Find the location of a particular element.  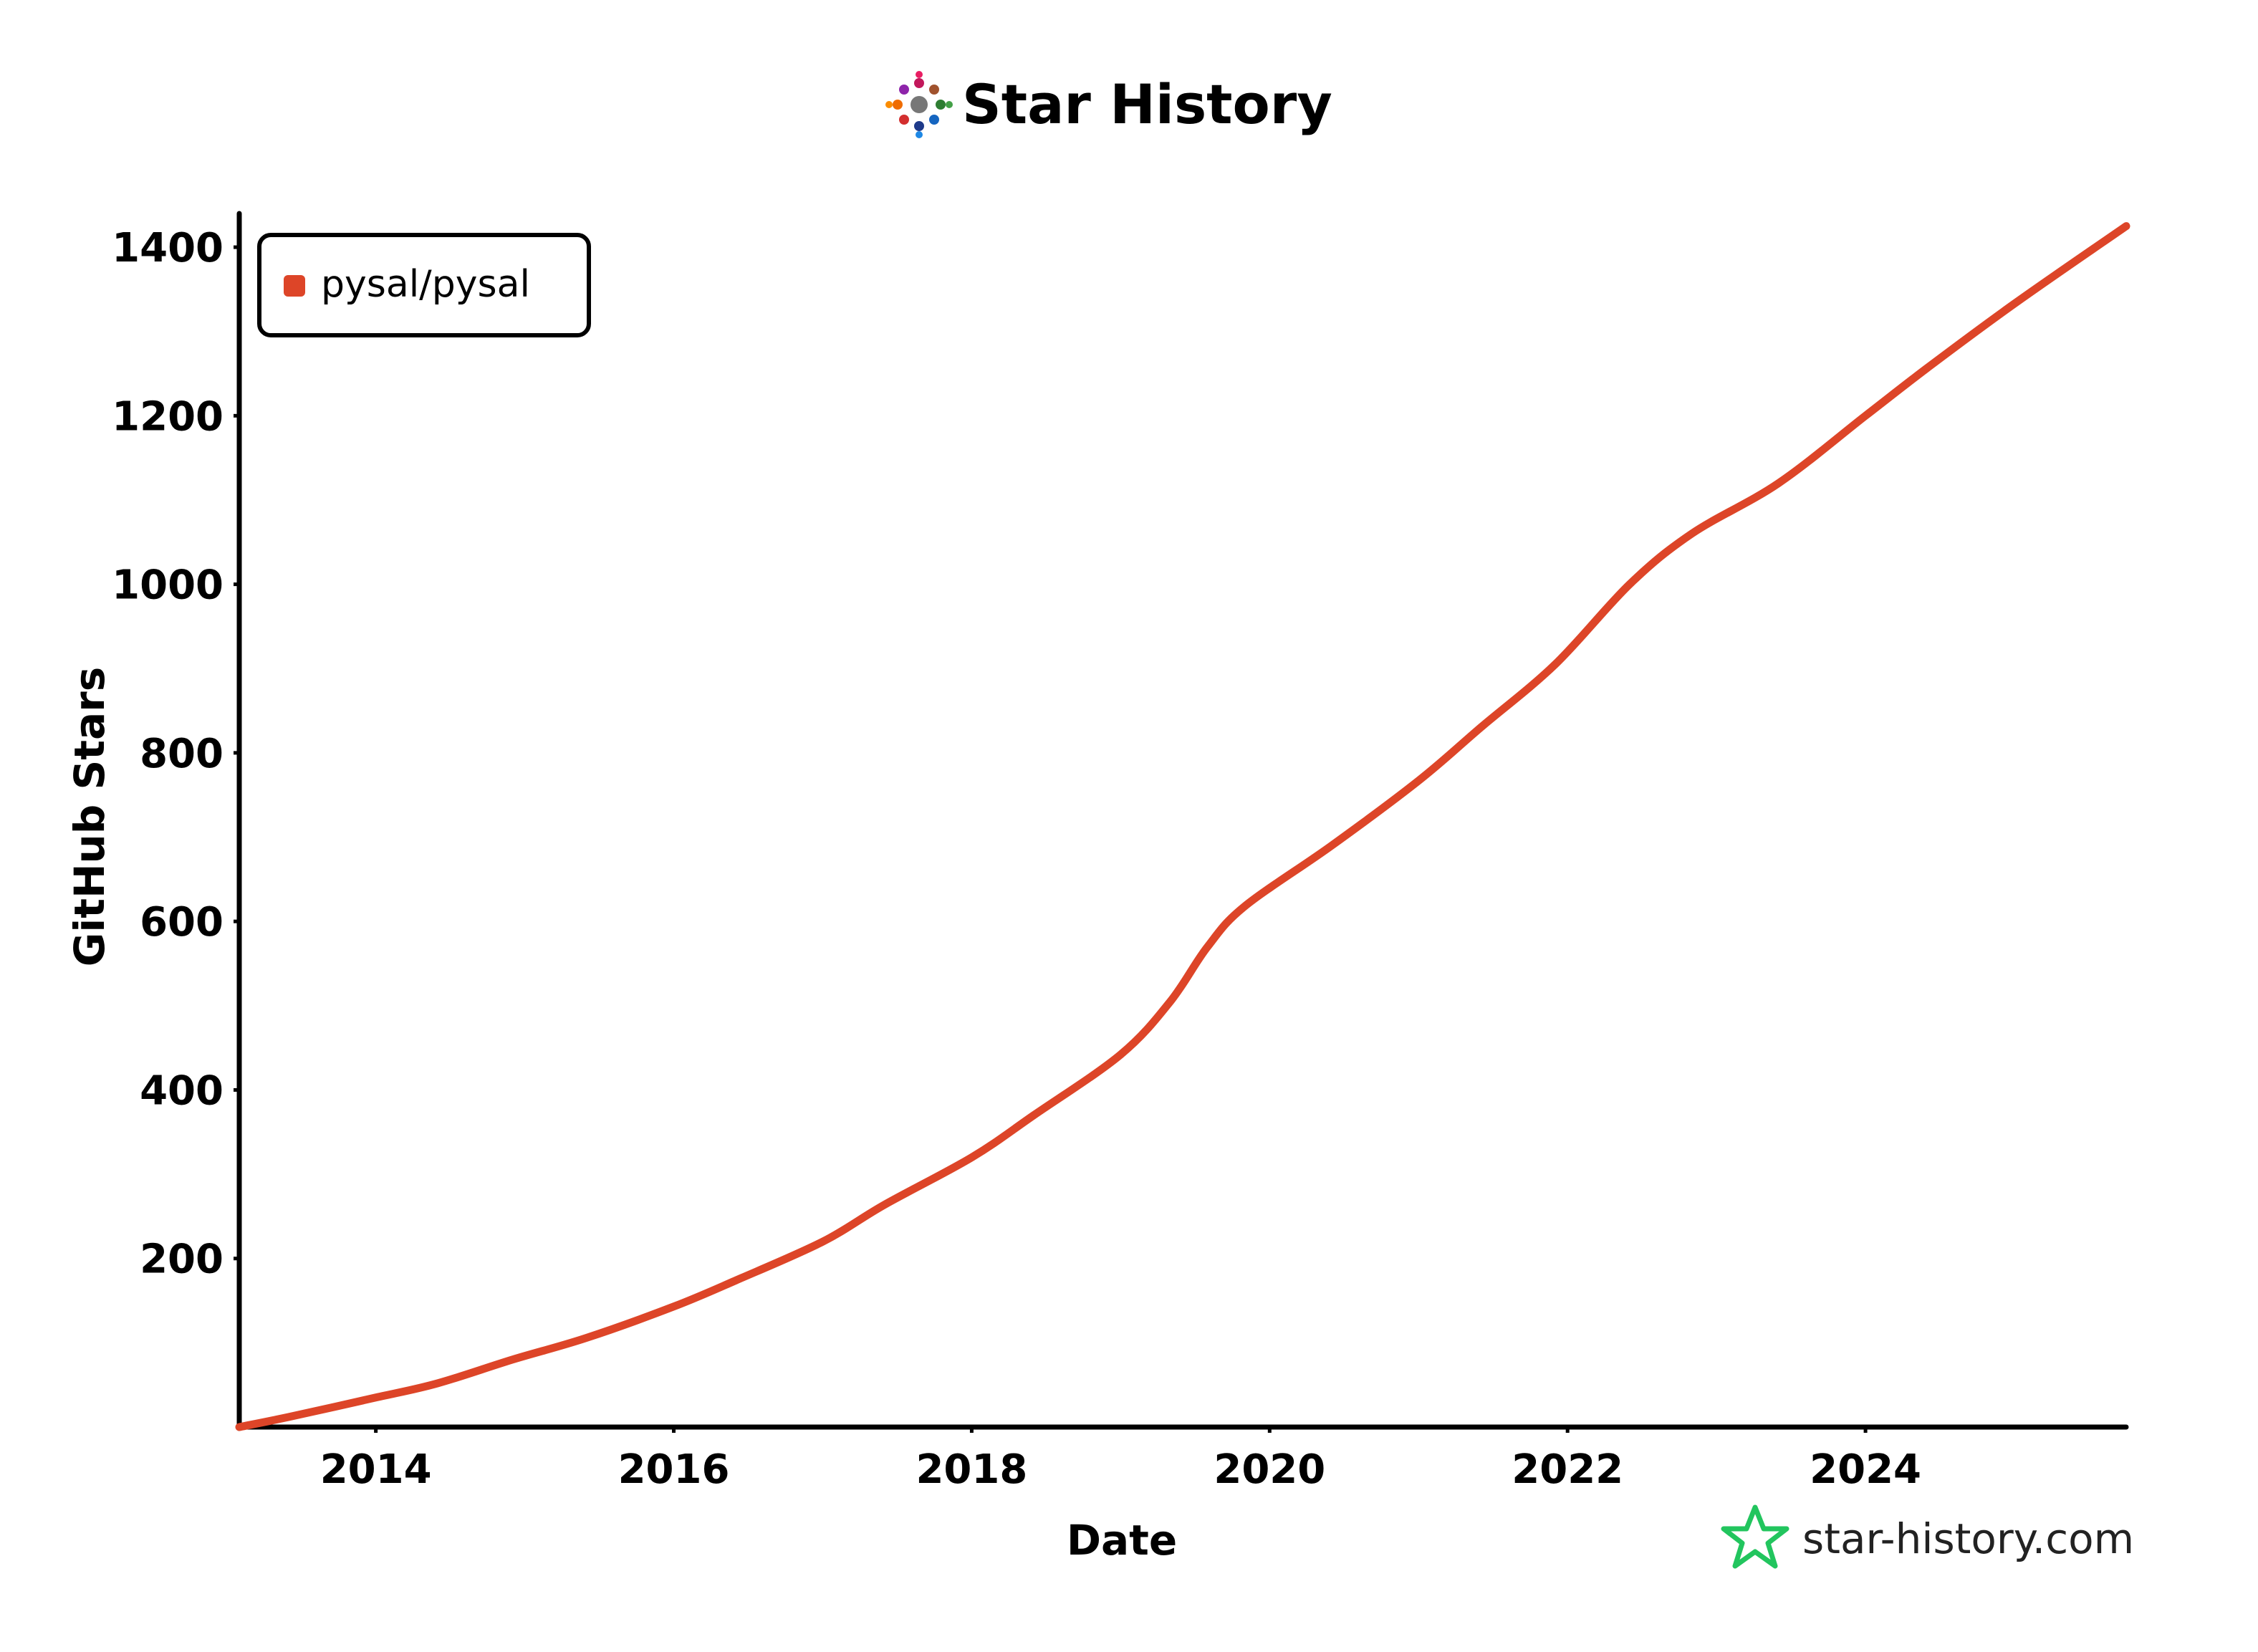

legend: pysal/pysal is located at coordinates (424, 285).